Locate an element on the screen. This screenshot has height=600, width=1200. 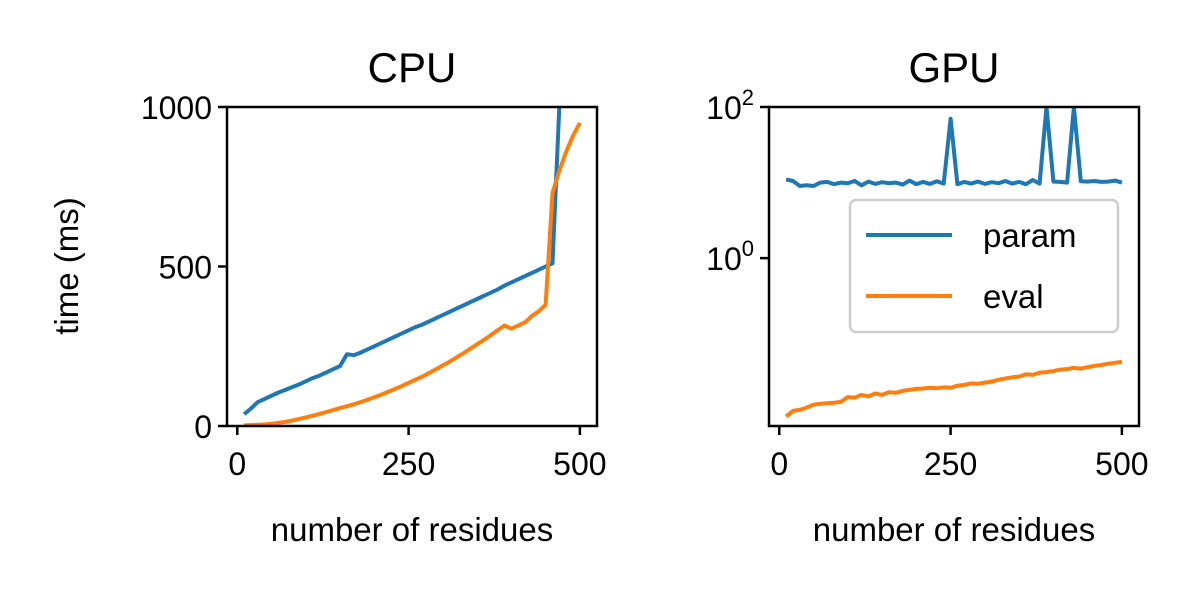
cpu-series-eval is located at coordinates (412, 273).